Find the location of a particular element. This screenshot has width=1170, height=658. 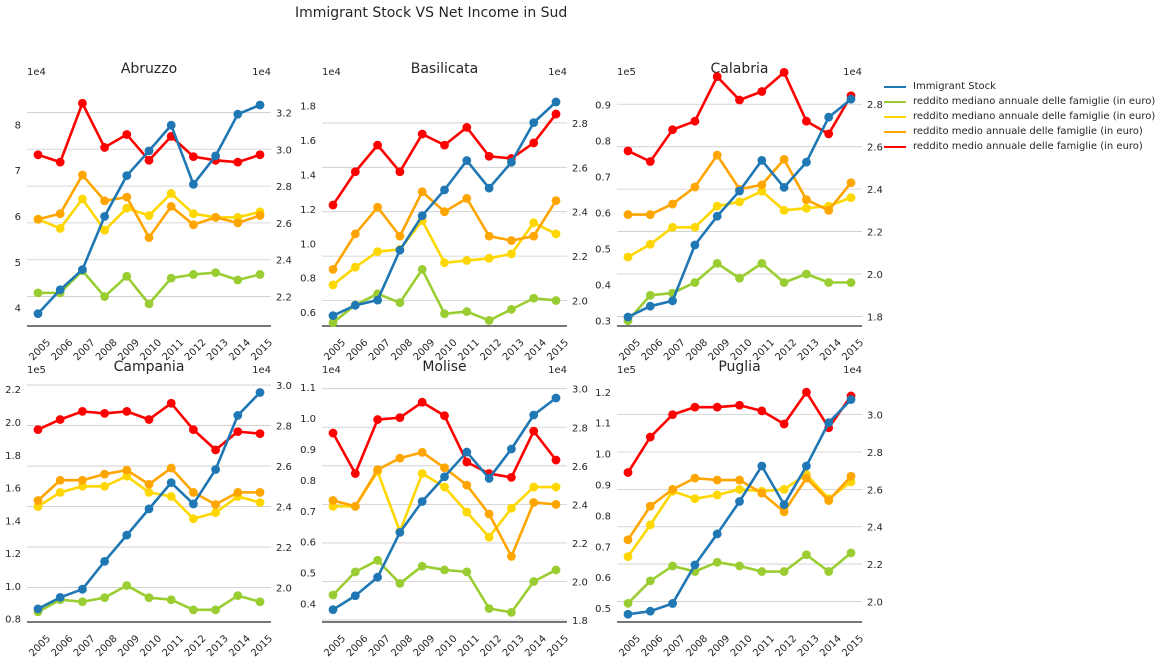

left-tick-label: 1.1 is located at coordinates (308, 388).